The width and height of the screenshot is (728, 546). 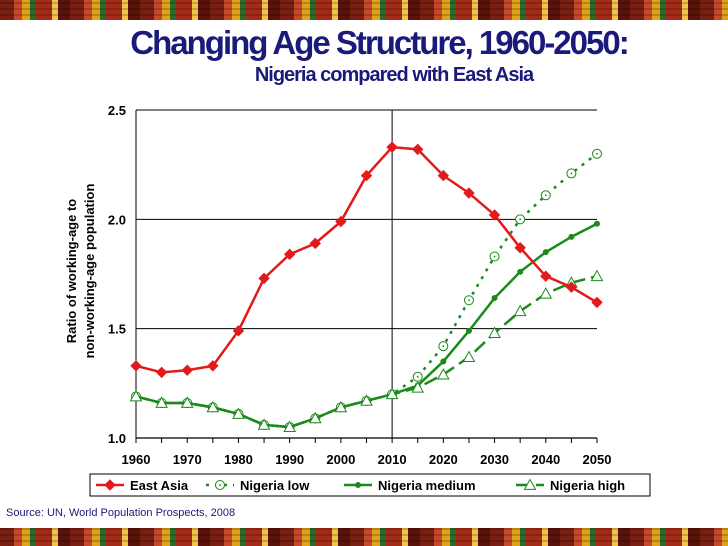 What do you see at coordinates (364, 10) in the screenshot?
I see `top-decorative-band` at bounding box center [364, 10].